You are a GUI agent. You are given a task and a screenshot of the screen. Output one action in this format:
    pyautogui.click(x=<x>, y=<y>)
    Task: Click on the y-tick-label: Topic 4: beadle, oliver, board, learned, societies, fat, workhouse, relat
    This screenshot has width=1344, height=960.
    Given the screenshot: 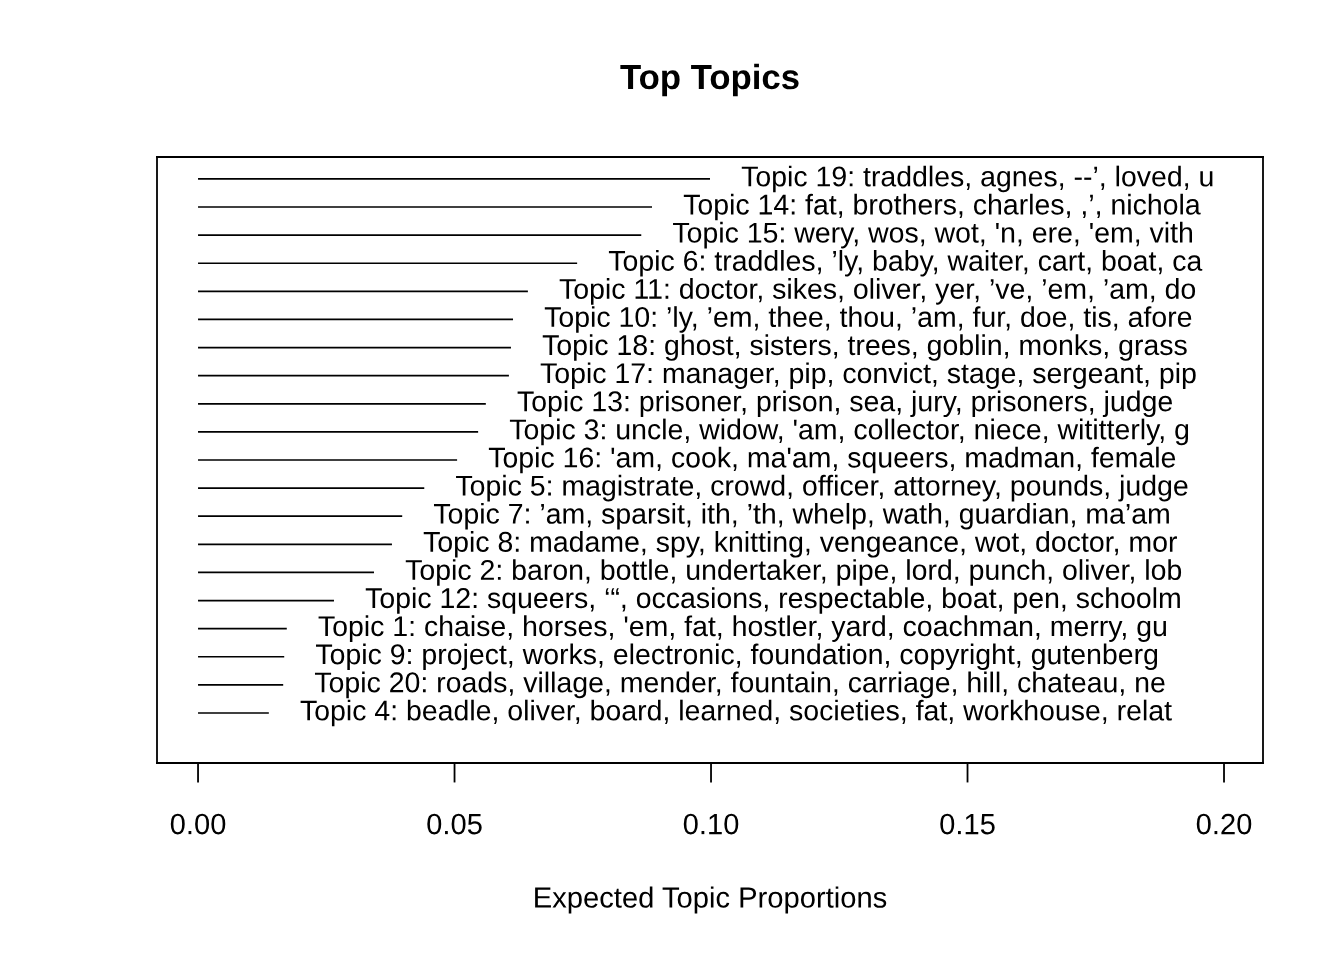 What is the action you would take?
    pyautogui.click(x=736, y=713)
    